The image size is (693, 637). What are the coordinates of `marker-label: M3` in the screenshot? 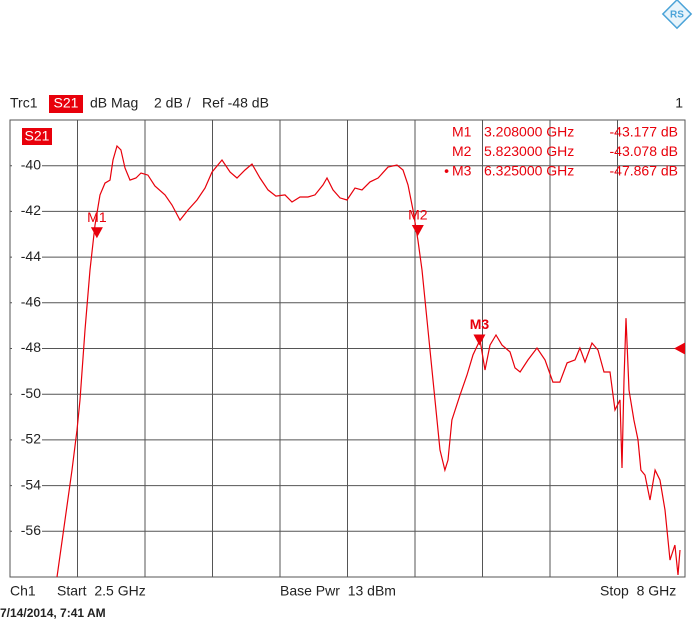 It's located at (480, 324).